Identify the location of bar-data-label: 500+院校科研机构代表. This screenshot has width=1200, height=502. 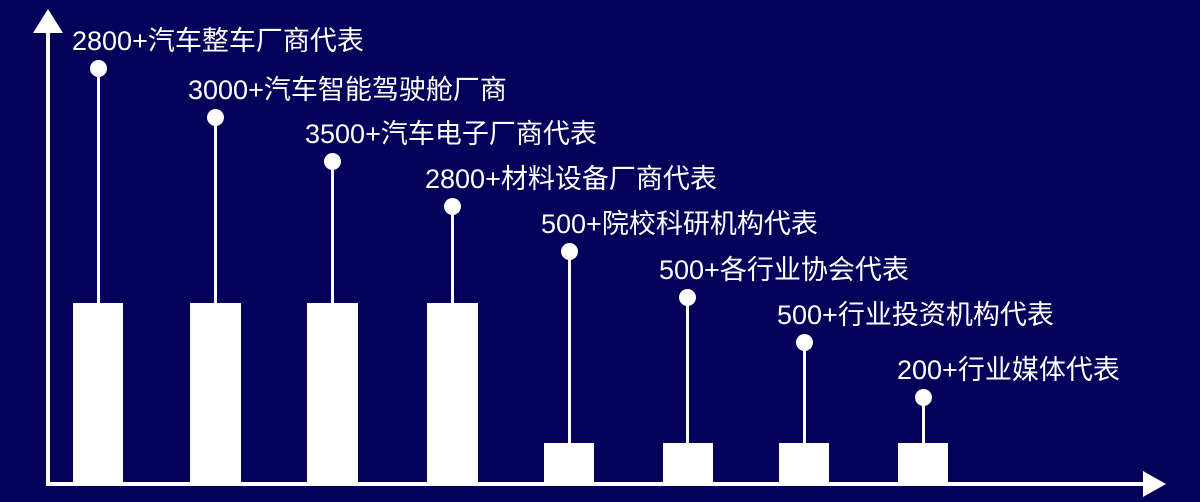
(679, 224).